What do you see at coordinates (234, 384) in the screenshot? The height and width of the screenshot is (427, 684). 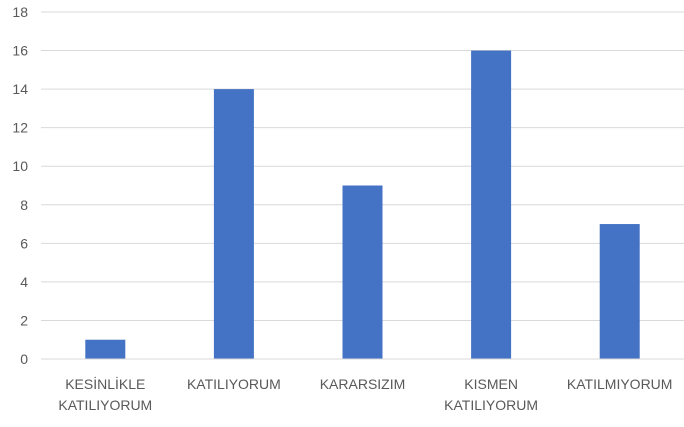 I see `x-tick-label: KATILIYORUM` at bounding box center [234, 384].